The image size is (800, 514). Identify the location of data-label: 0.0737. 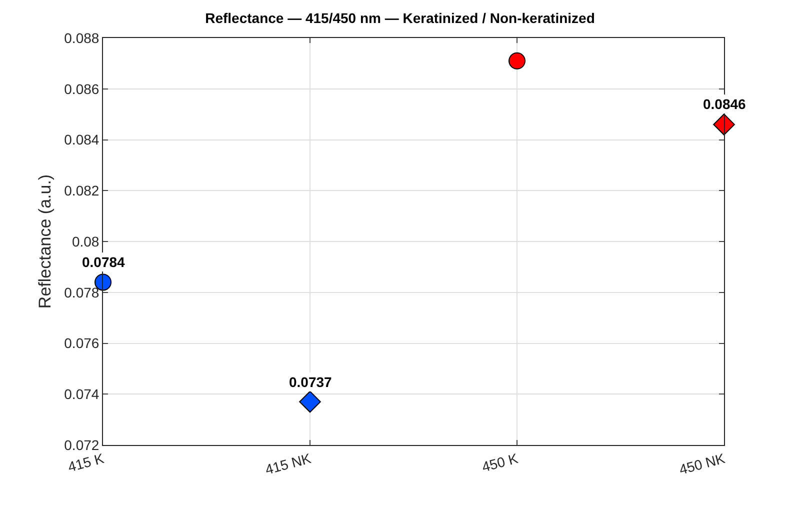
(310, 382).